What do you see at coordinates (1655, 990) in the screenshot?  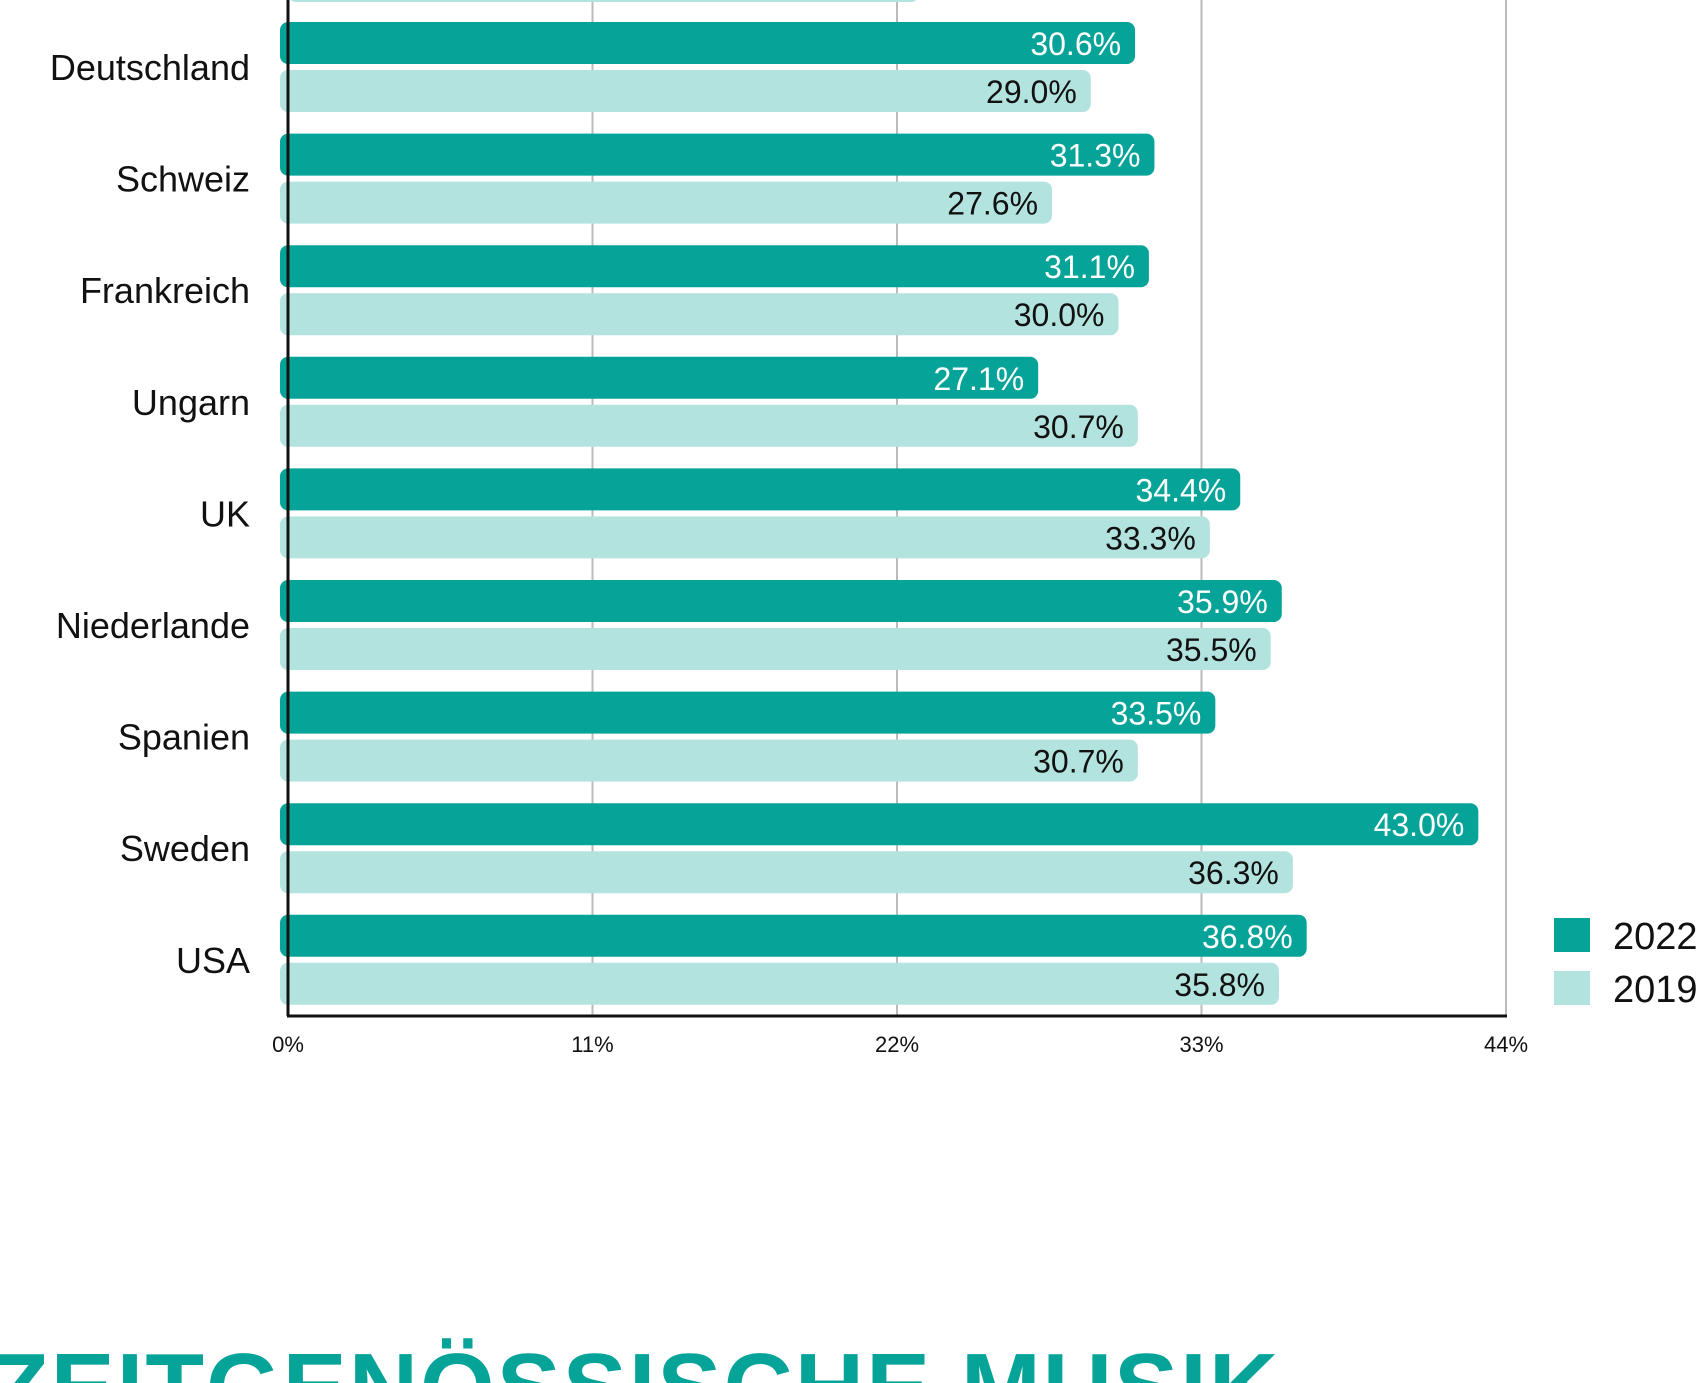 I see `legend-label-2019: 2019` at bounding box center [1655, 990].